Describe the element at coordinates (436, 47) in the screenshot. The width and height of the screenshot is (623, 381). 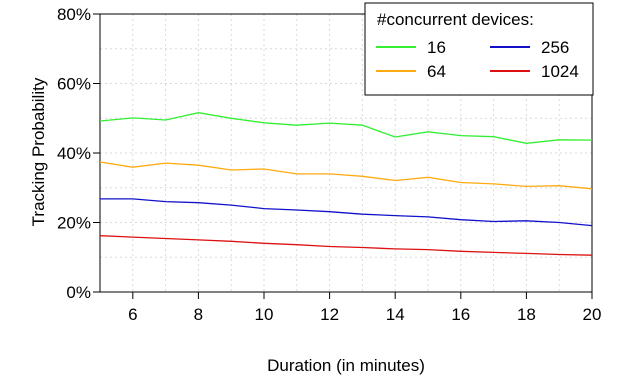
I see `legend-label-16: 16` at that location.